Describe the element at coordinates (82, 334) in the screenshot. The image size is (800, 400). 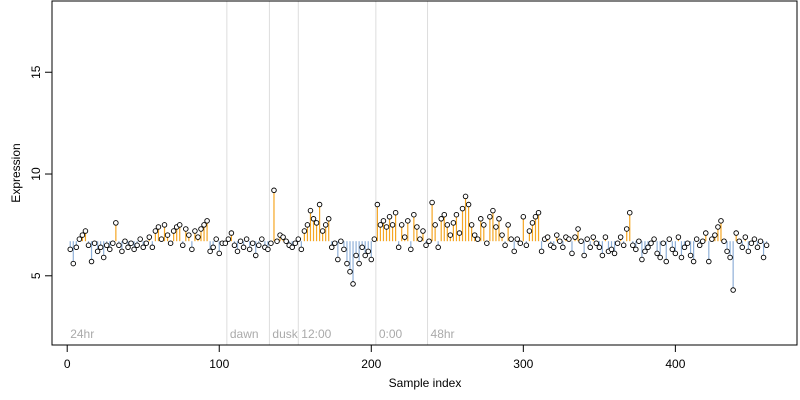
I see `phase-label: 24hr` at that location.